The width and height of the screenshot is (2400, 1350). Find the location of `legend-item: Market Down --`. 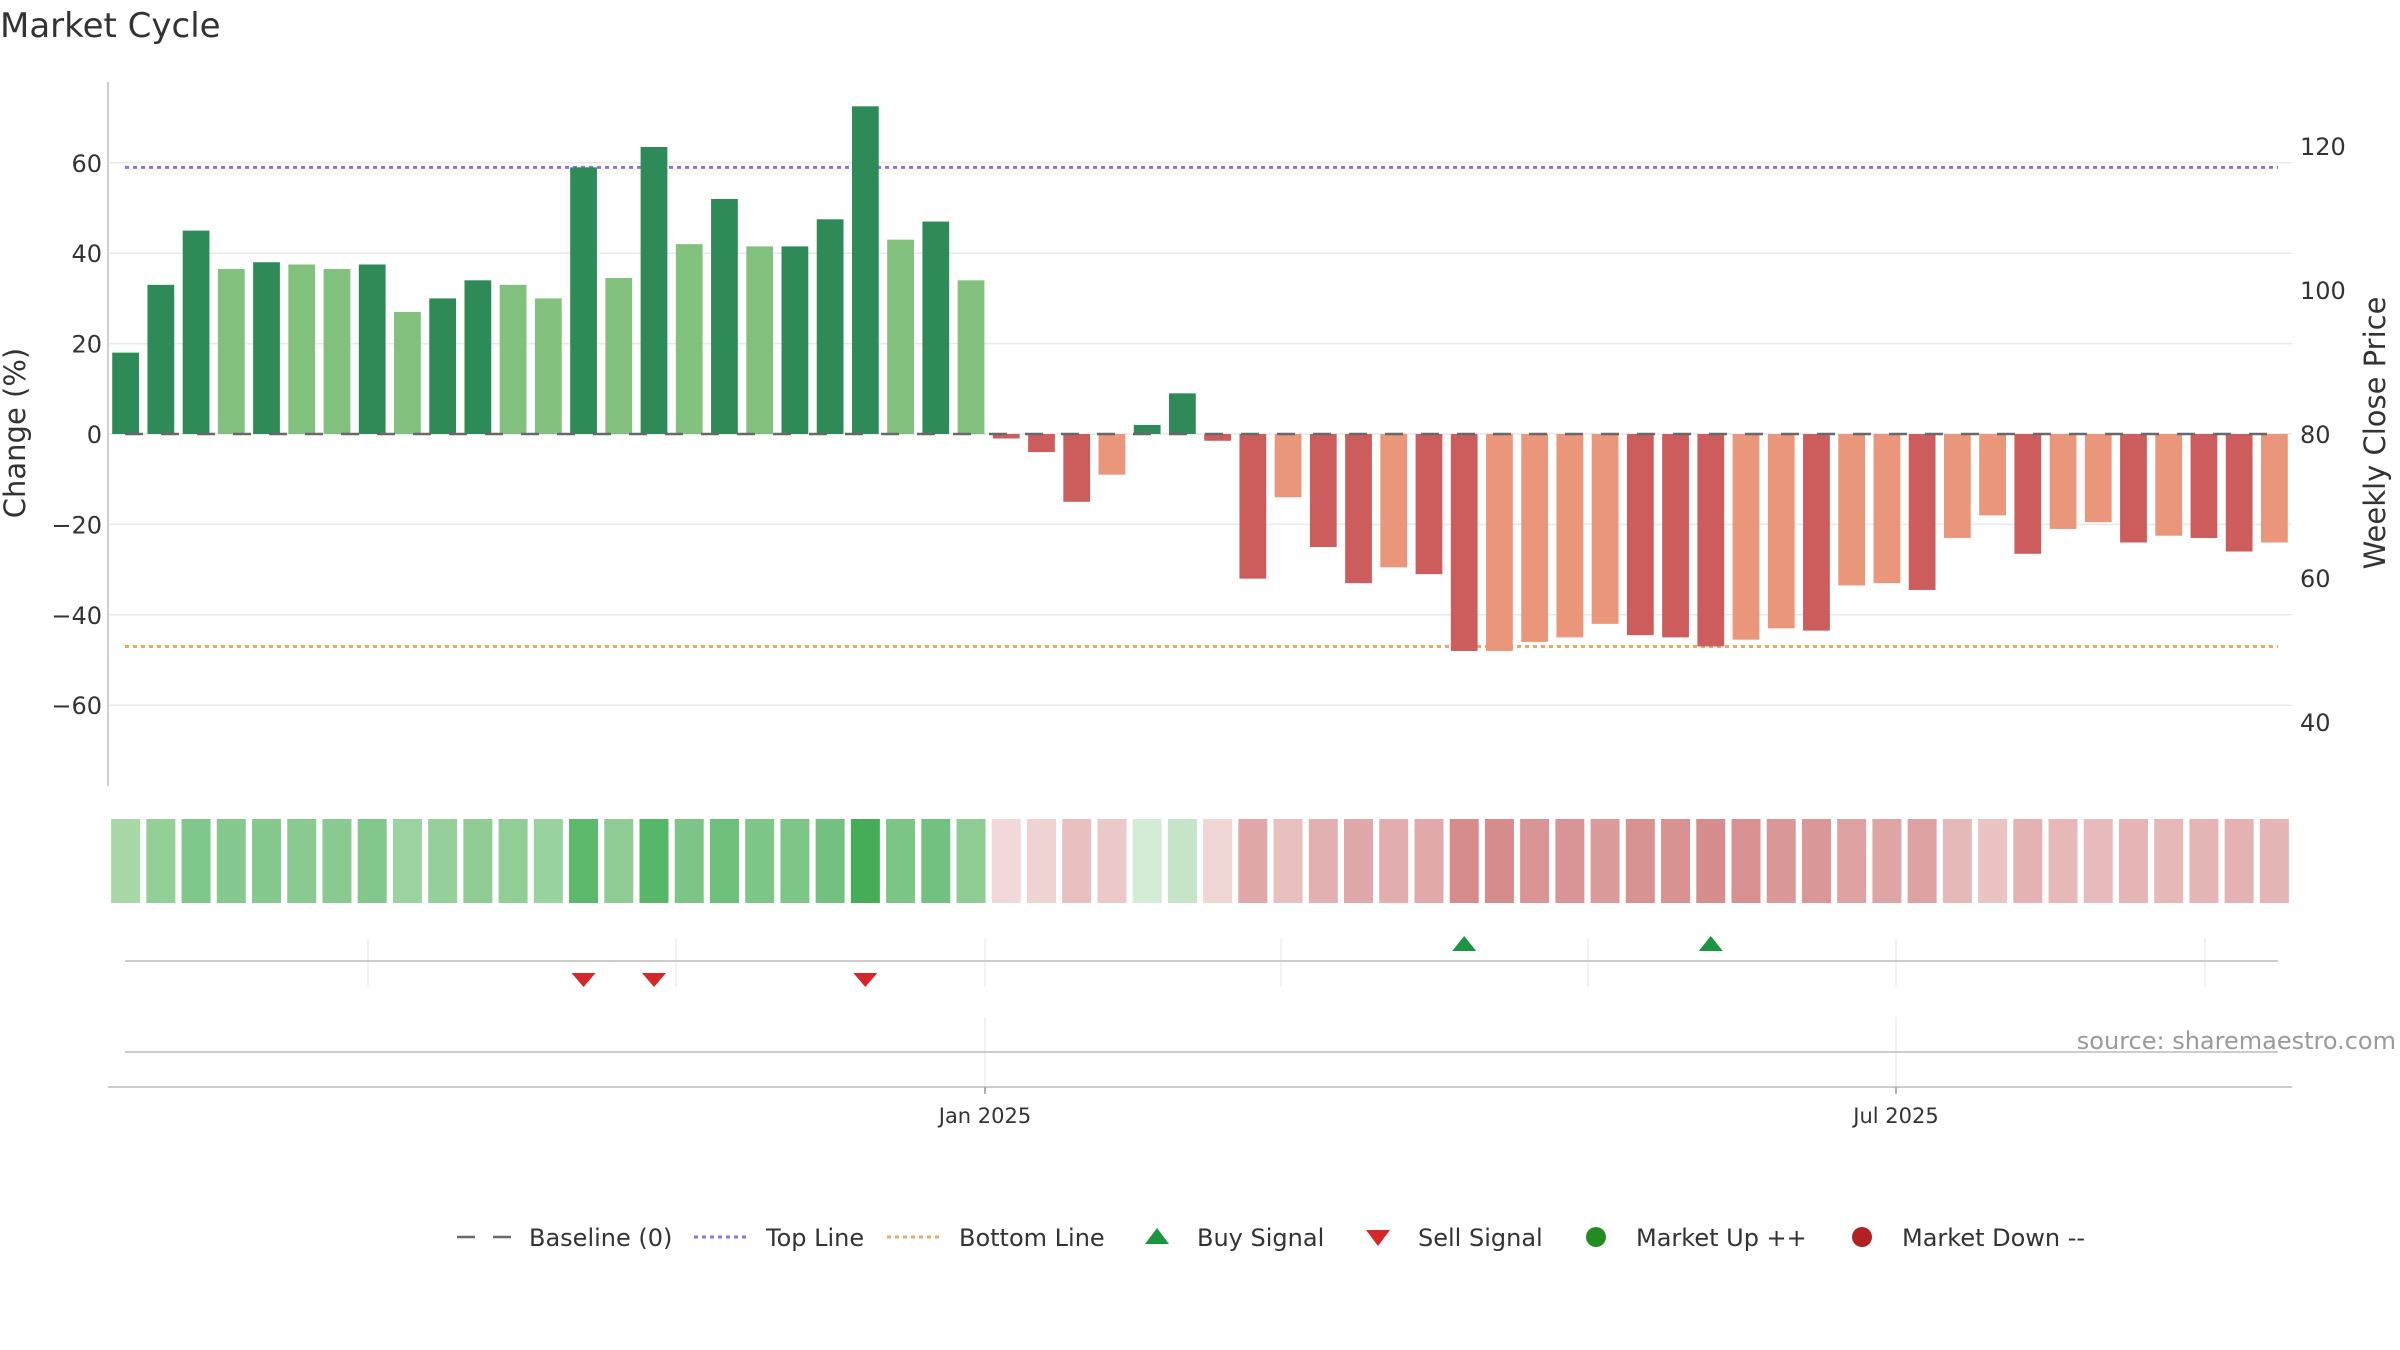

legend-item: Market Down -- is located at coordinates (1968, 1238).